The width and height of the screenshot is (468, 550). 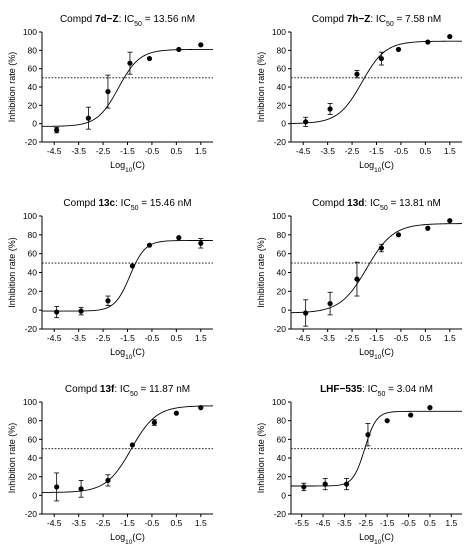 What do you see at coordinates (401, 151) in the screenshot?
I see `x-tick-label: -0.5` at bounding box center [401, 151].